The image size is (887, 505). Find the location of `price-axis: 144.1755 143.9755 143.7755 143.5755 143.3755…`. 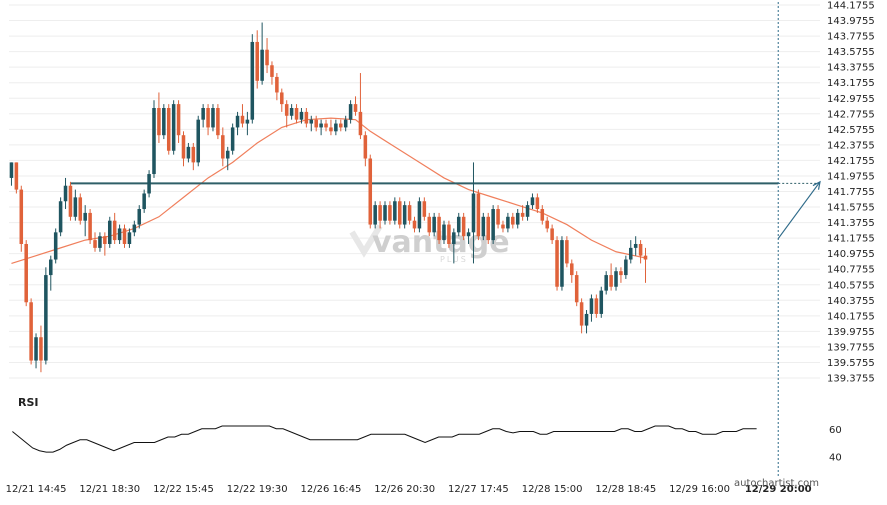

price-axis: 144.1755 143.9755 143.7755 143.5755 143.3755… is located at coordinates (851, 193).